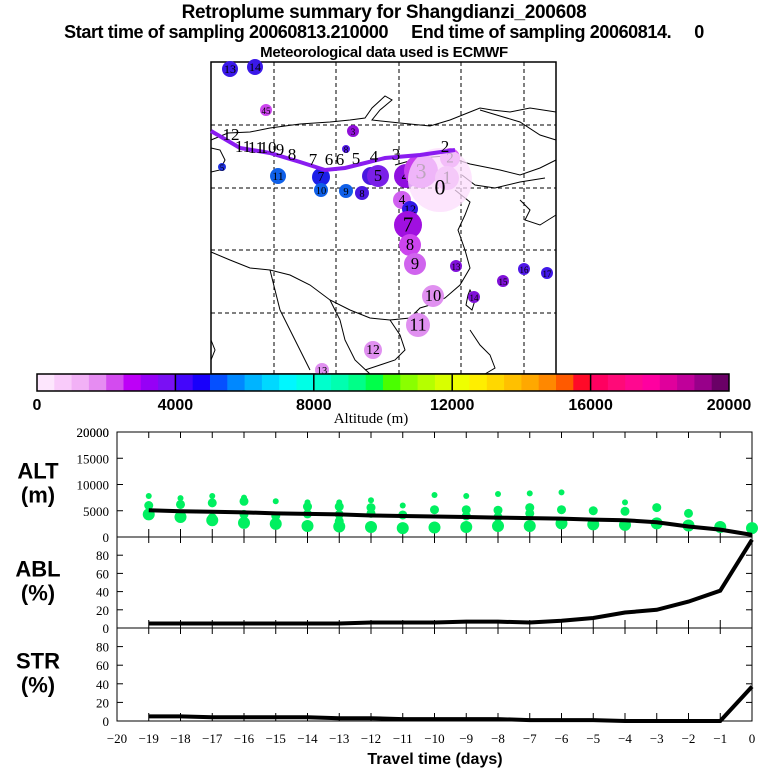 Image resolution: width=768 pixels, height=768 pixels. I want to click on met-data-note: Meteorological data used is ECMWF, so click(384, 52).